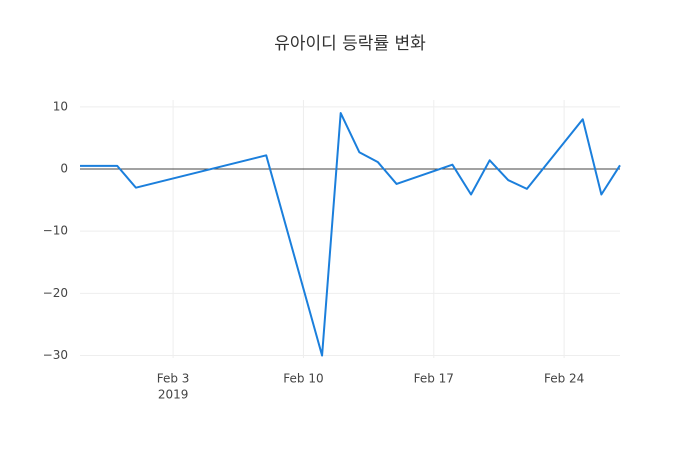 This screenshot has height=450, width=700. What do you see at coordinates (350, 44) in the screenshot?
I see `chart-title: 유아이디 등락률 변화` at bounding box center [350, 44].